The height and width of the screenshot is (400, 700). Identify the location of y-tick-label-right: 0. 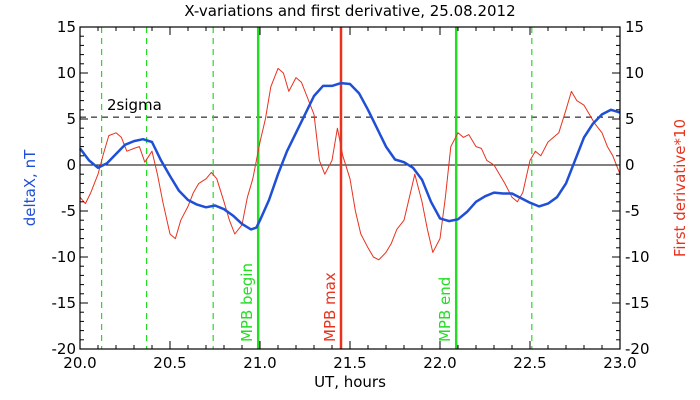
(630, 165).